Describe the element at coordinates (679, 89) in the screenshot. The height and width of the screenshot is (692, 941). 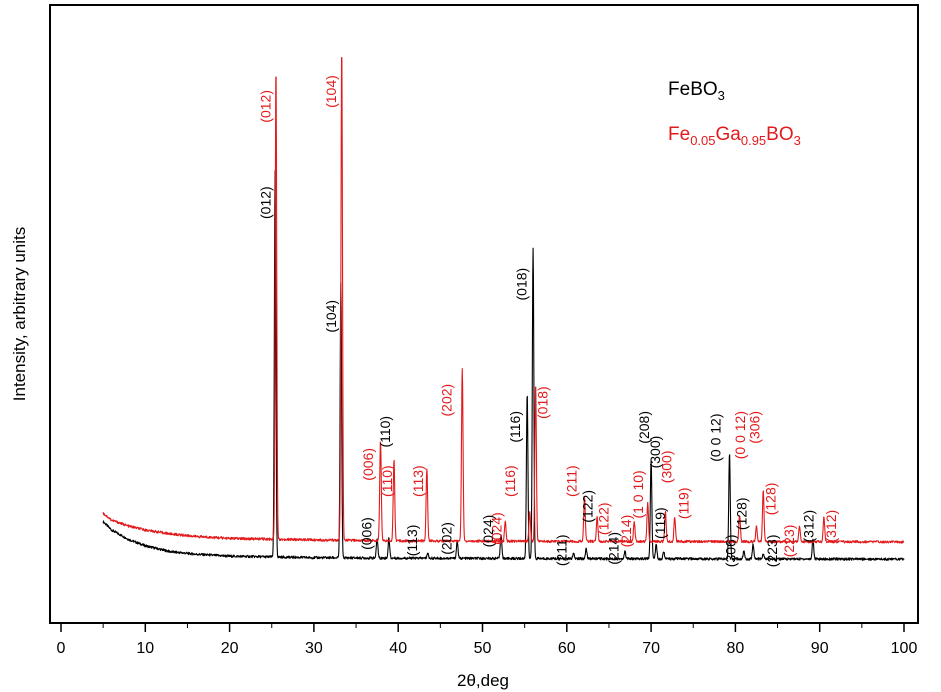
I see `legend-entry-0-part-0: Fe` at that location.